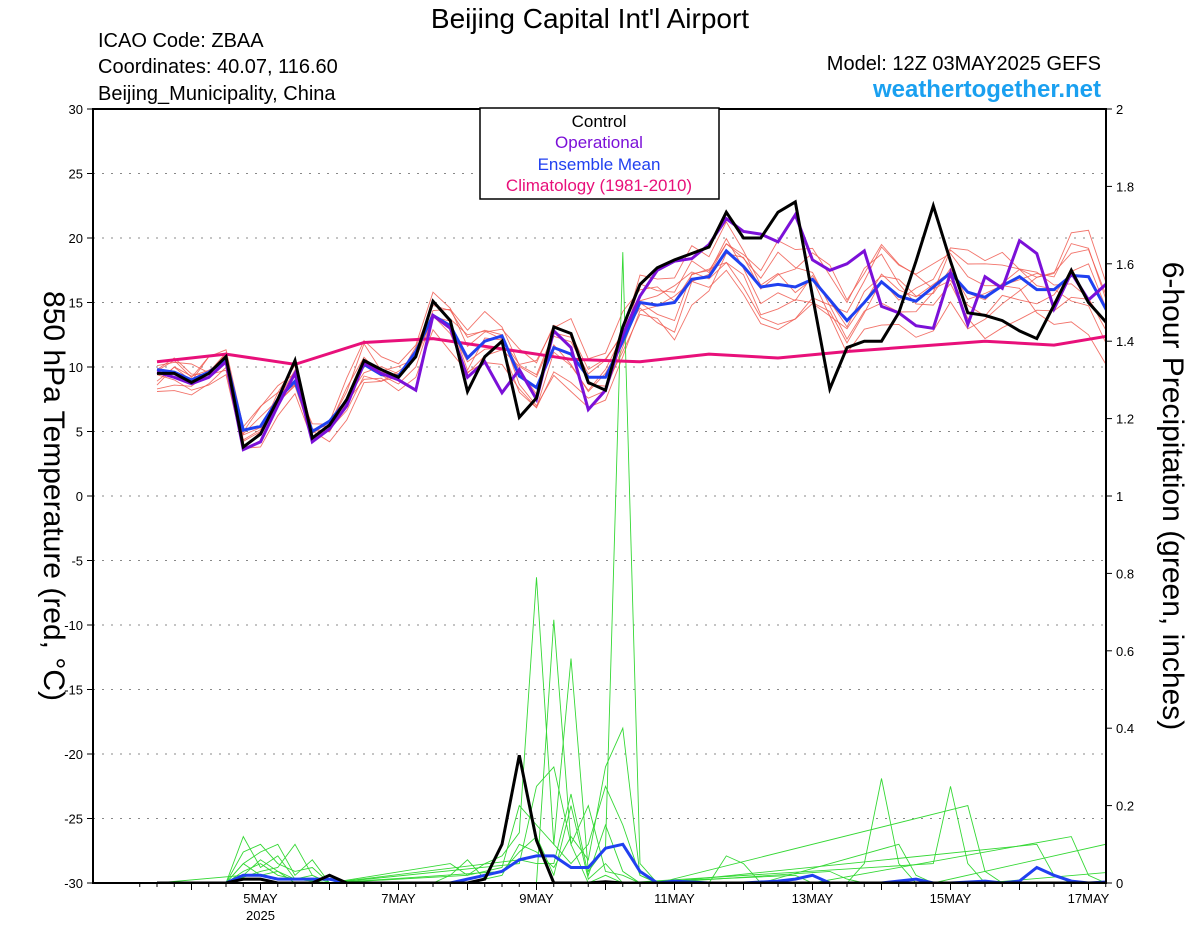 The width and height of the screenshot is (1200, 927). Describe the element at coordinates (1172, 496) in the screenshot. I see `y-axis-label-right: 6-hour Precipitation (green, inches)` at that location.